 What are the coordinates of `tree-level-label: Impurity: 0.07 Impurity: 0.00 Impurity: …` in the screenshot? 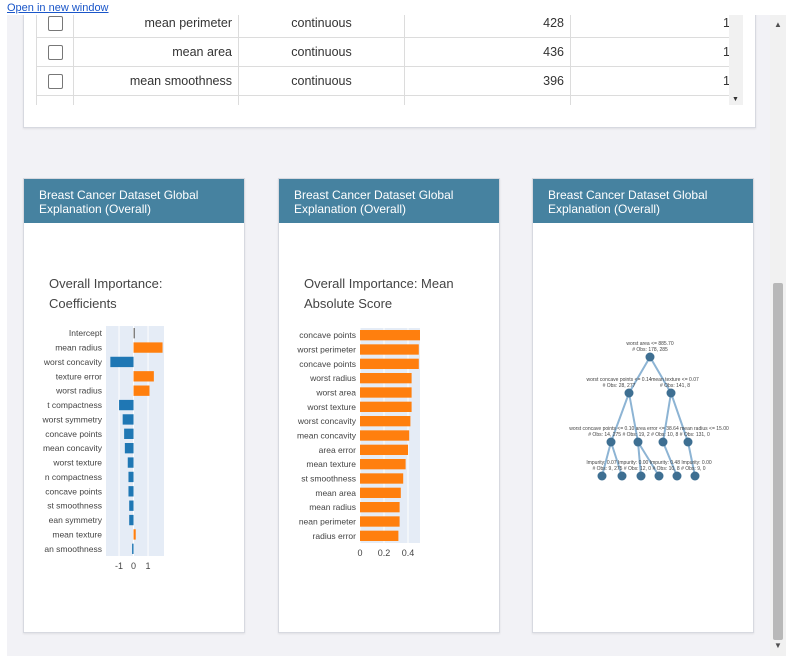 It's located at (649, 463).